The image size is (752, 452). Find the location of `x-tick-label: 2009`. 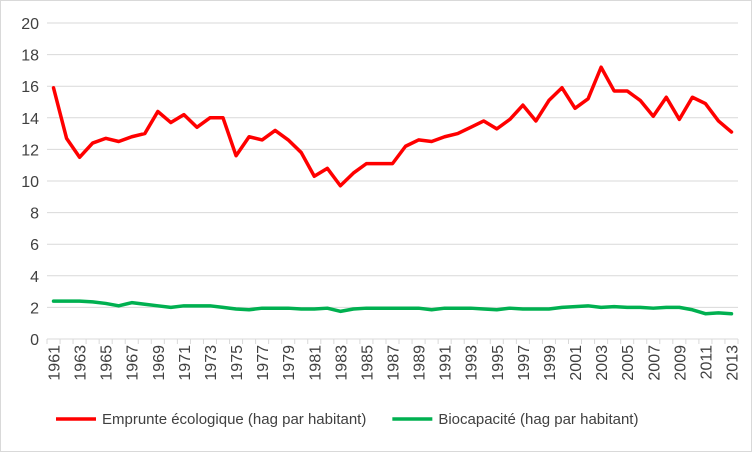

x-tick-label: 2009 is located at coordinates (680, 363).